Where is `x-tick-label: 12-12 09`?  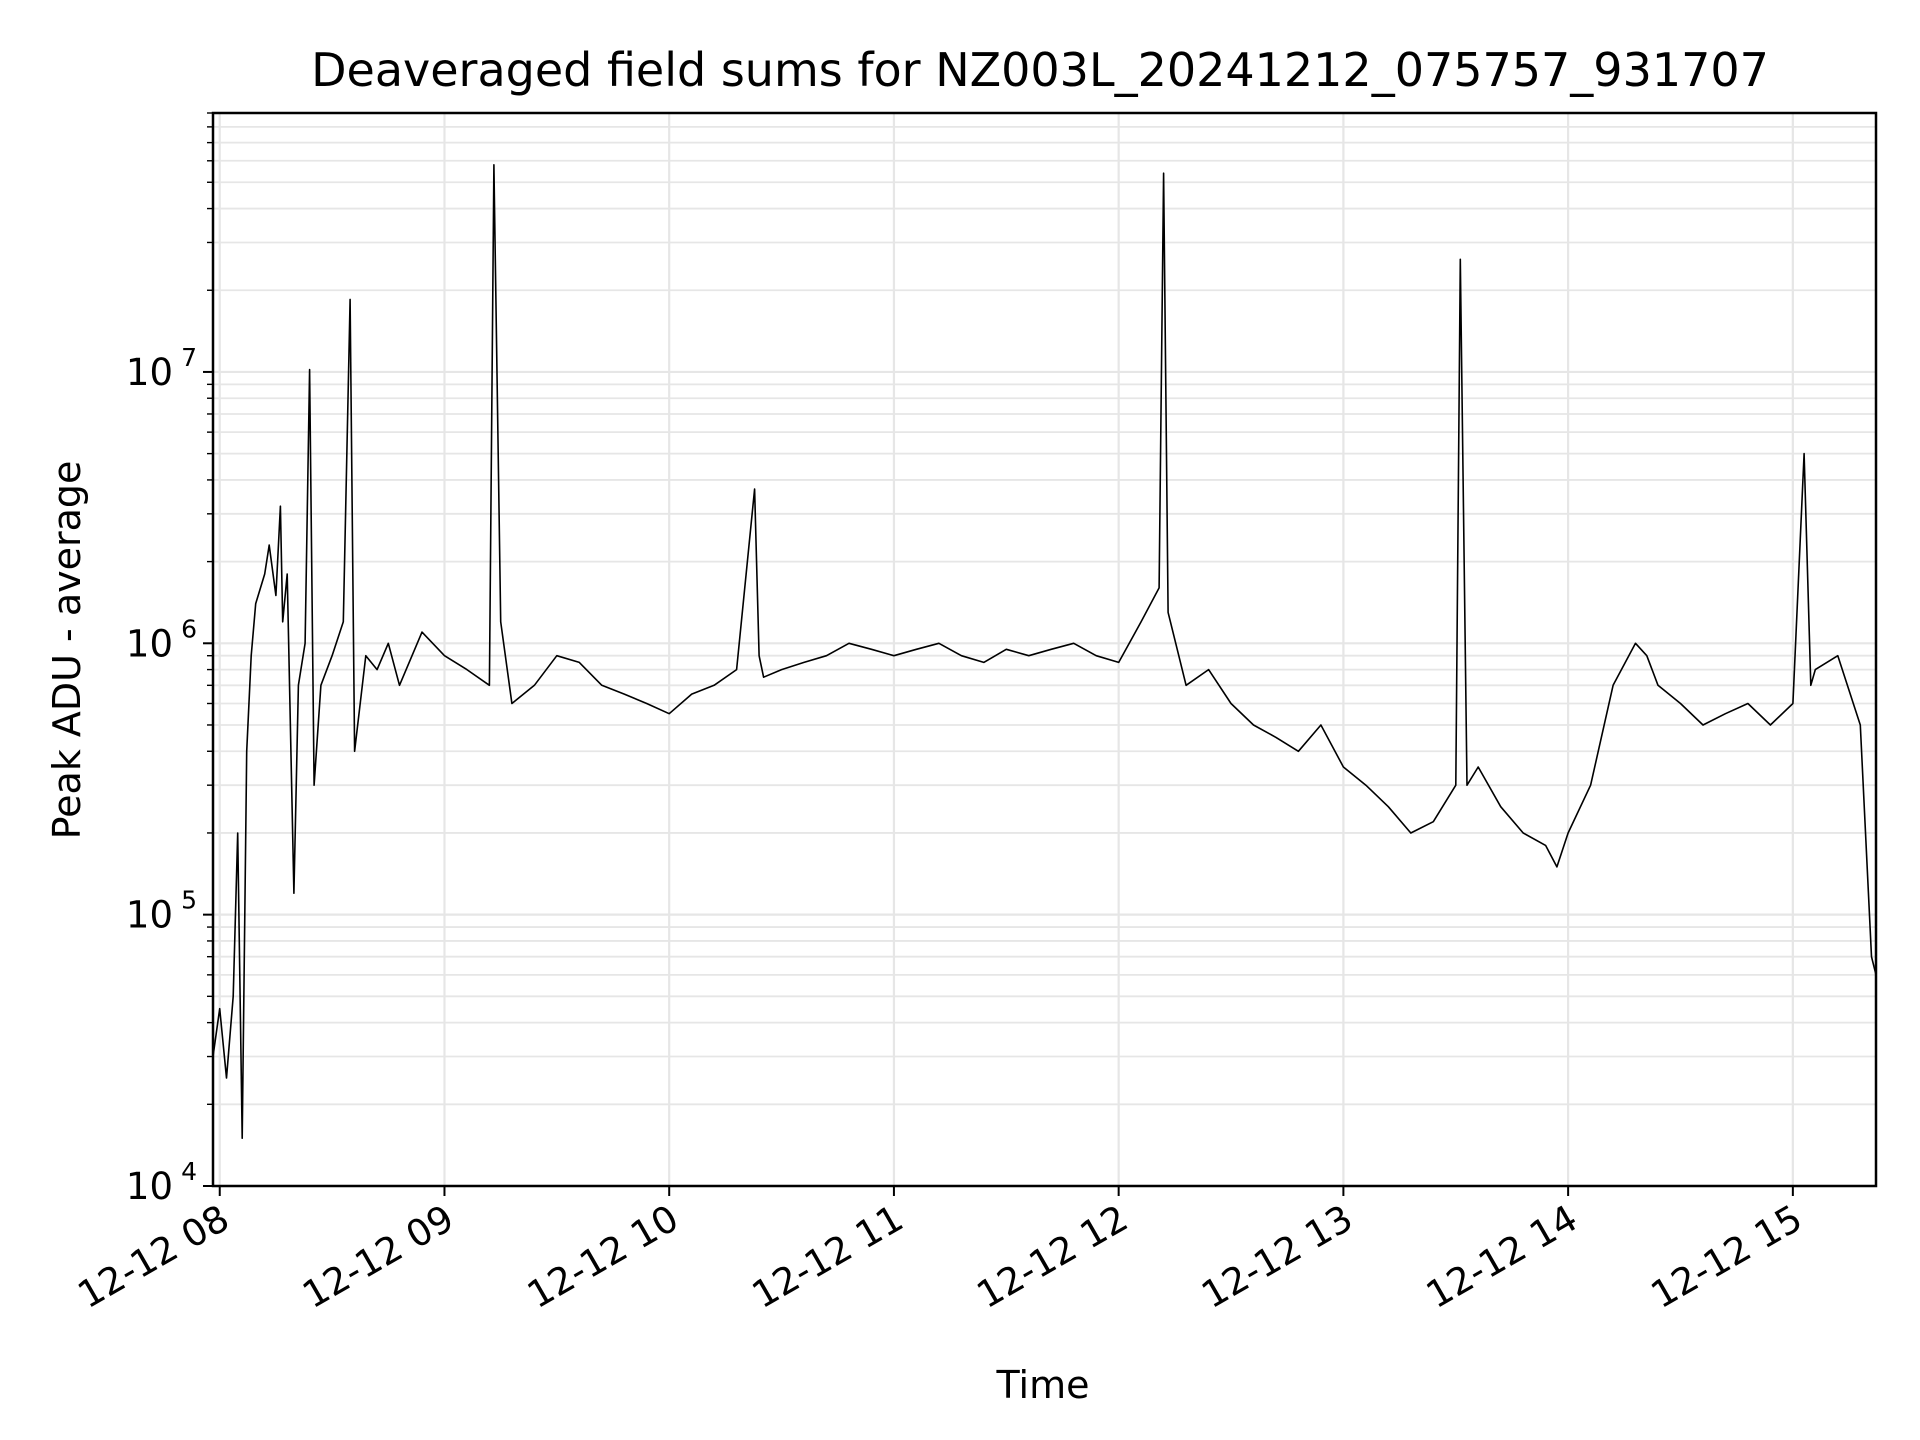
x-tick-label: 12-12 09 is located at coordinates (378, 1257).